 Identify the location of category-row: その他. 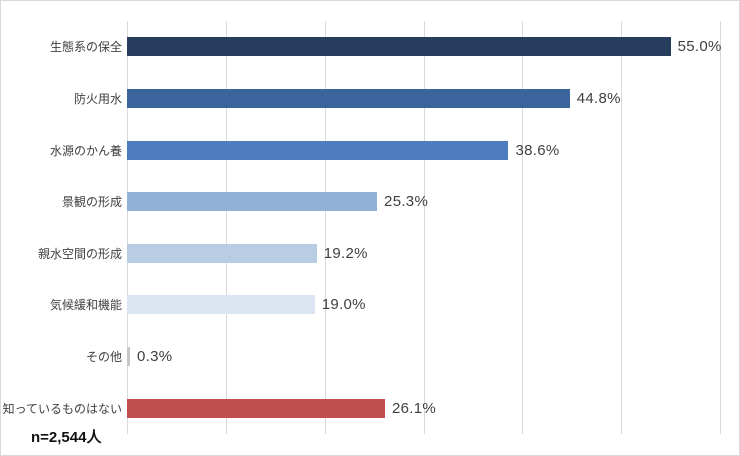
(61, 357).